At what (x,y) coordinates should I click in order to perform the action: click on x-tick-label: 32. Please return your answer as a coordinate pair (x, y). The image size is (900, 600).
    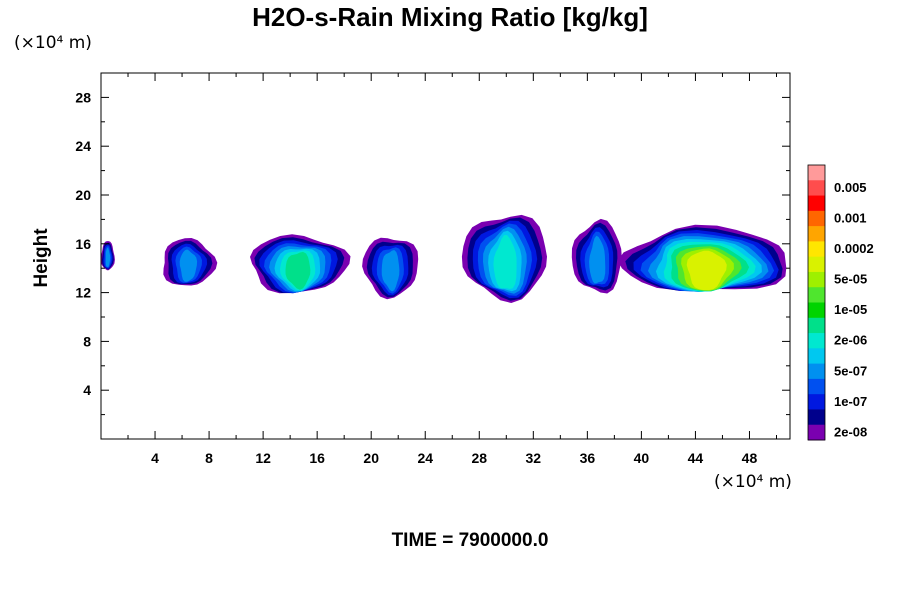
    Looking at the image, I should click on (534, 458).